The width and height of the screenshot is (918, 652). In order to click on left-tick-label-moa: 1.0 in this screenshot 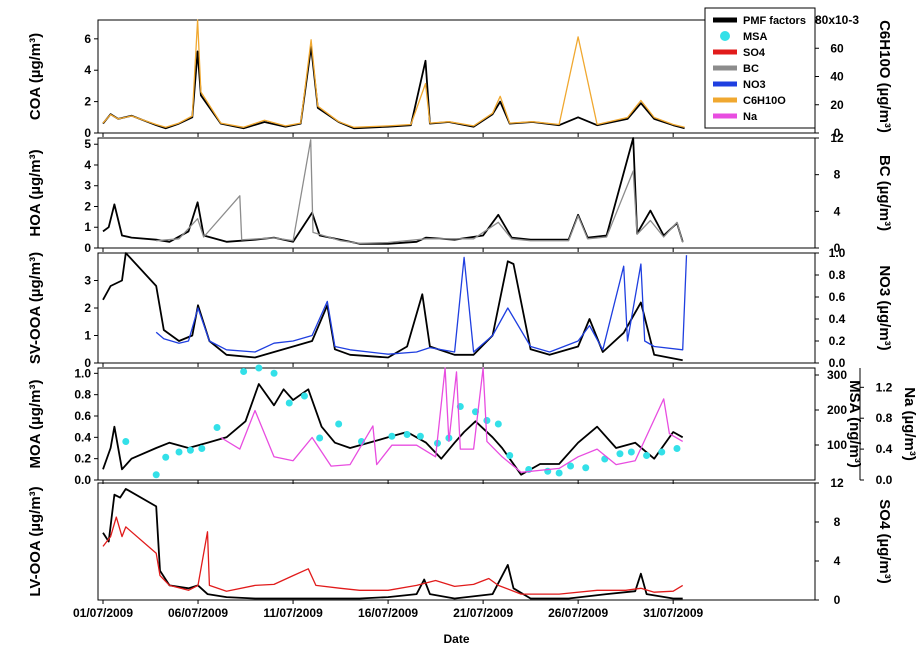, I will do `click(82, 373)`.